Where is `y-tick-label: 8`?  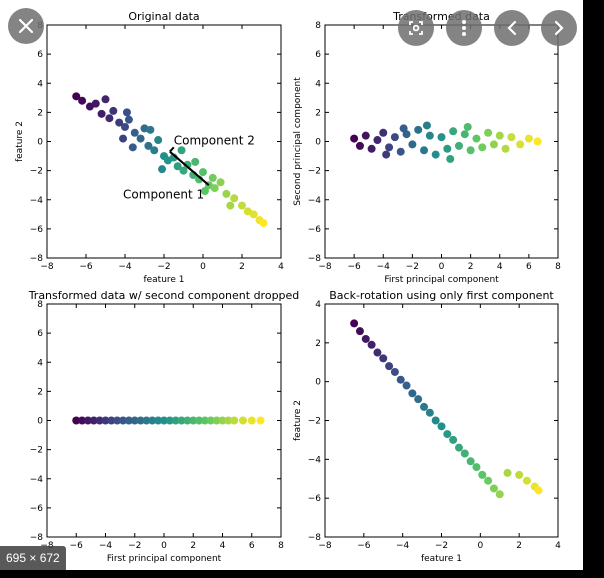 y-tick-label: 8 is located at coordinates (318, 26).